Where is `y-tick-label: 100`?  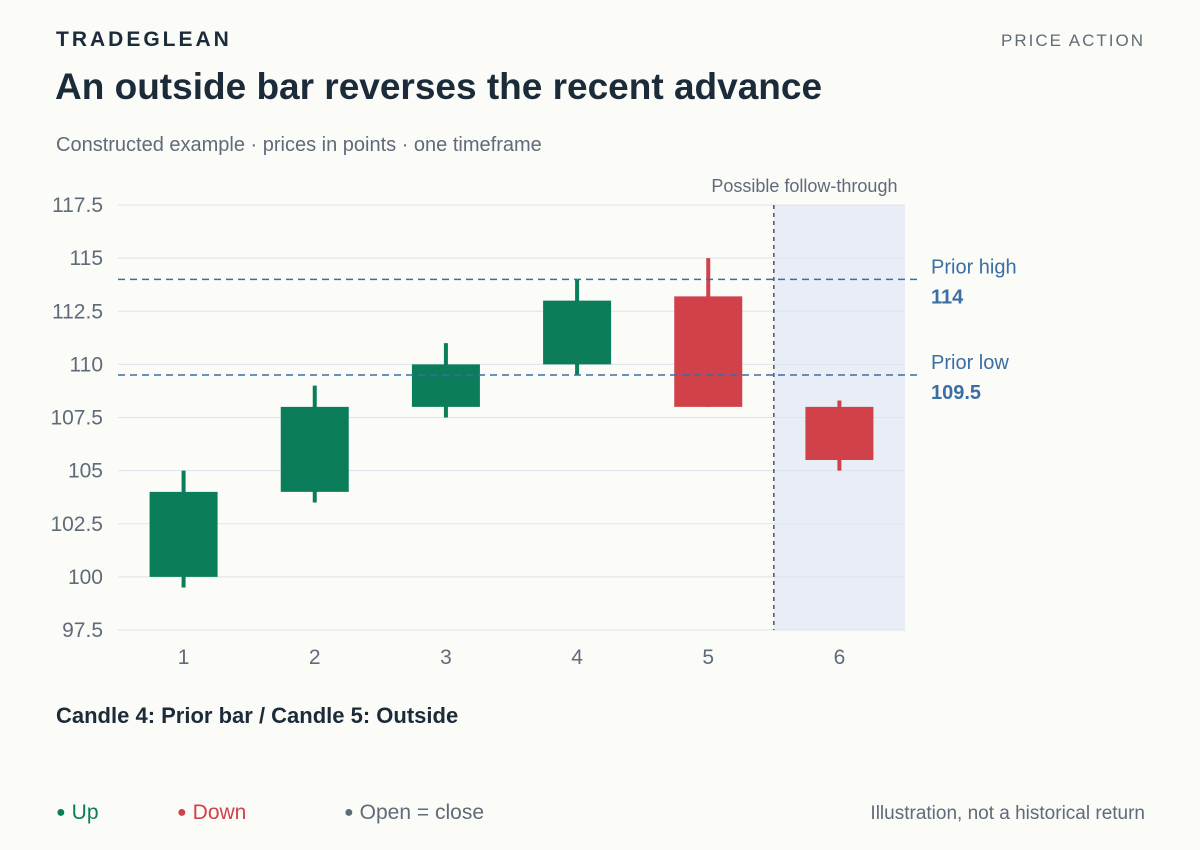
y-tick-label: 100 is located at coordinates (85, 577).